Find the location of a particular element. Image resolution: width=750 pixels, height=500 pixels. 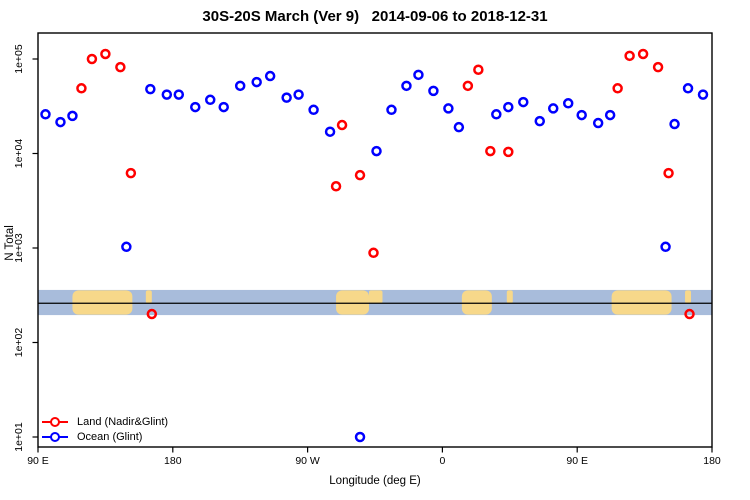

land-segment-australia-repeat is located at coordinates (641, 302).